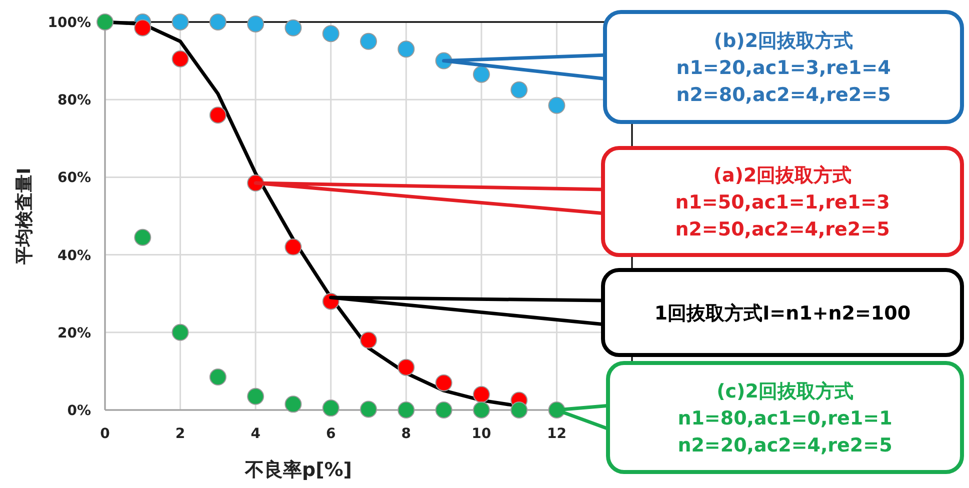 The width and height of the screenshot is (969, 488). What do you see at coordinates (331, 434) in the screenshot?
I see `x-tick-label: 6` at bounding box center [331, 434].